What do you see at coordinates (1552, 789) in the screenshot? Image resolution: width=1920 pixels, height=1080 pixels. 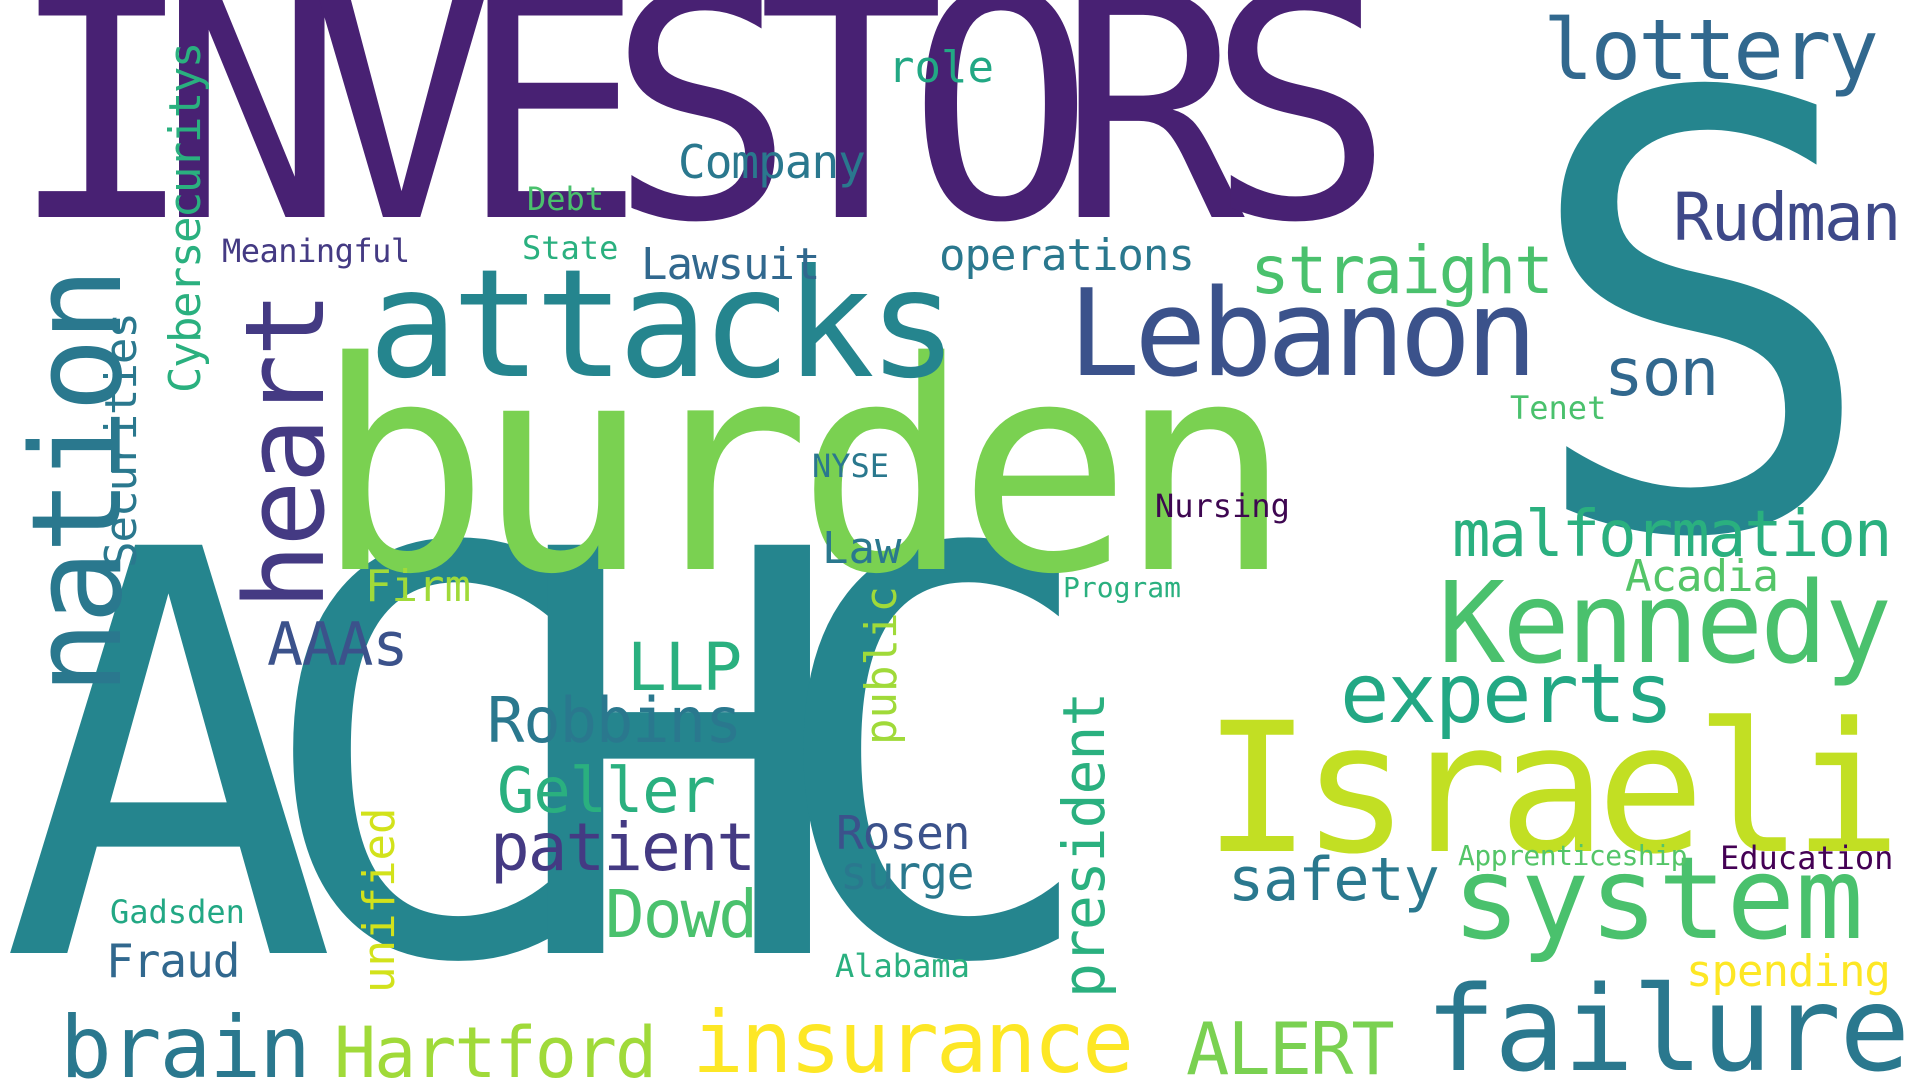 I see `word-israeli: Israeli` at bounding box center [1552, 789].